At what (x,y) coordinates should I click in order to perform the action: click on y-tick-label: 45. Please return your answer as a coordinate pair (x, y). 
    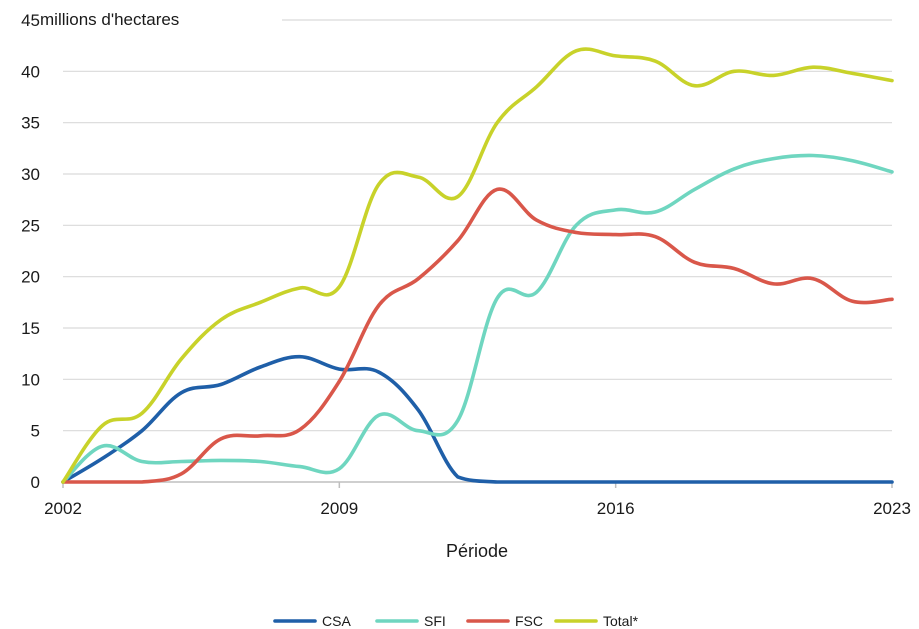
    Looking at the image, I should click on (30, 20).